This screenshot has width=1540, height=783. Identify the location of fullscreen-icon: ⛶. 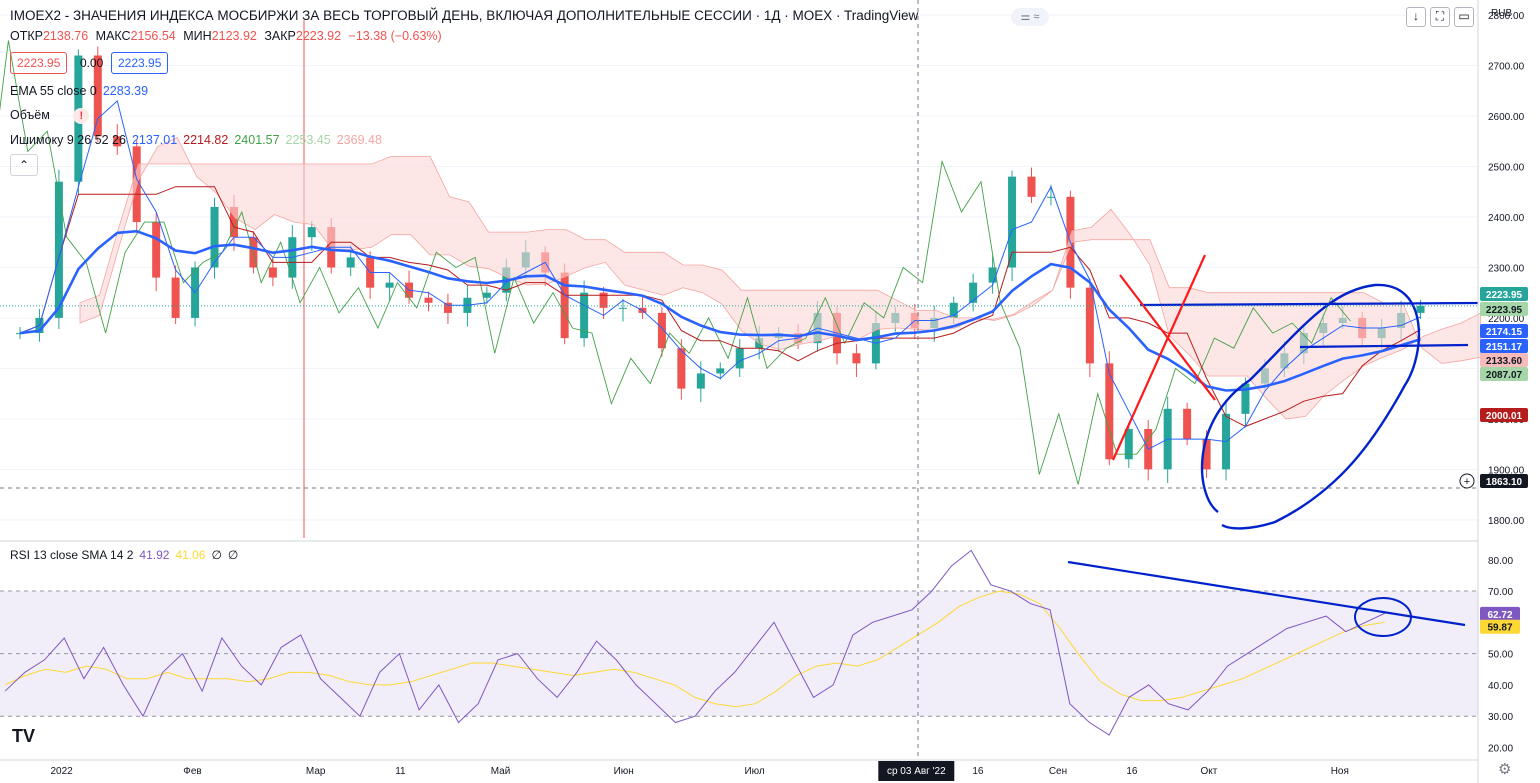
(1440, 17).